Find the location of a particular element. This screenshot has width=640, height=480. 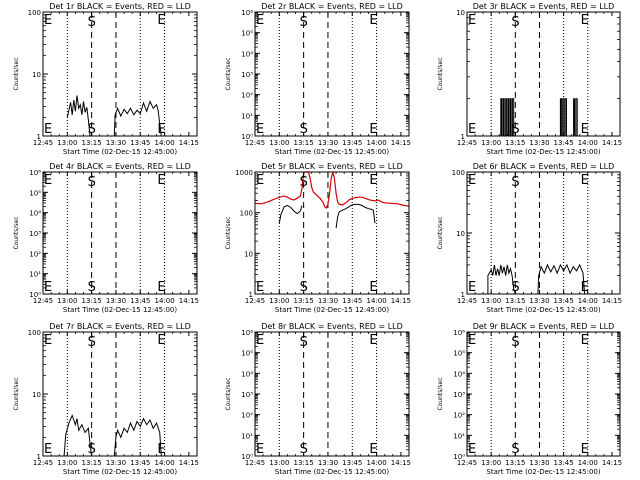

panel-title: Det 5r BLACK = Events, RED = LLD is located at coordinates (332, 166).